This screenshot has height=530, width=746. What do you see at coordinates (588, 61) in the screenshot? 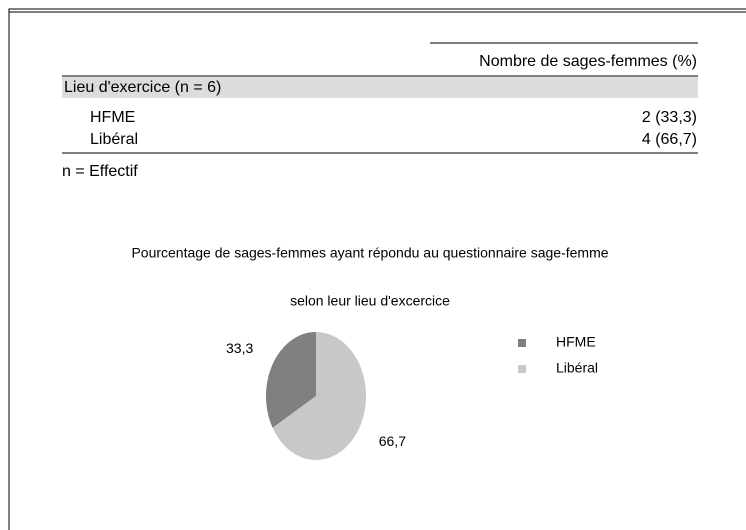
I see `table-header: Nombre de sages-femmes (%)` at bounding box center [588, 61].